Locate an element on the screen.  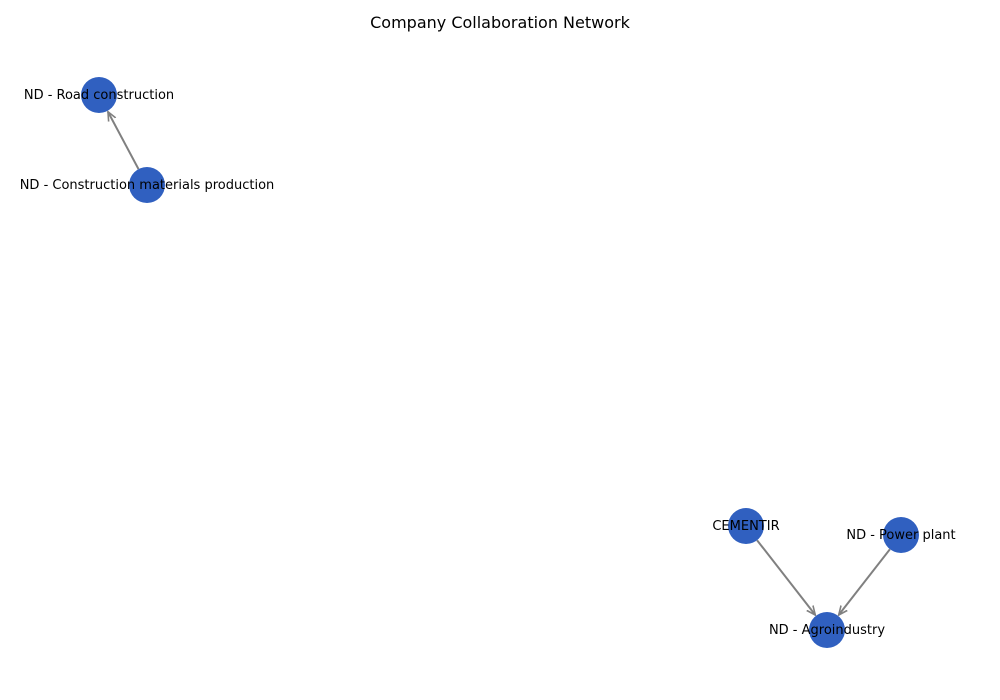
node-label-cmp: ND - Construction materials production is located at coordinates (147, 185).